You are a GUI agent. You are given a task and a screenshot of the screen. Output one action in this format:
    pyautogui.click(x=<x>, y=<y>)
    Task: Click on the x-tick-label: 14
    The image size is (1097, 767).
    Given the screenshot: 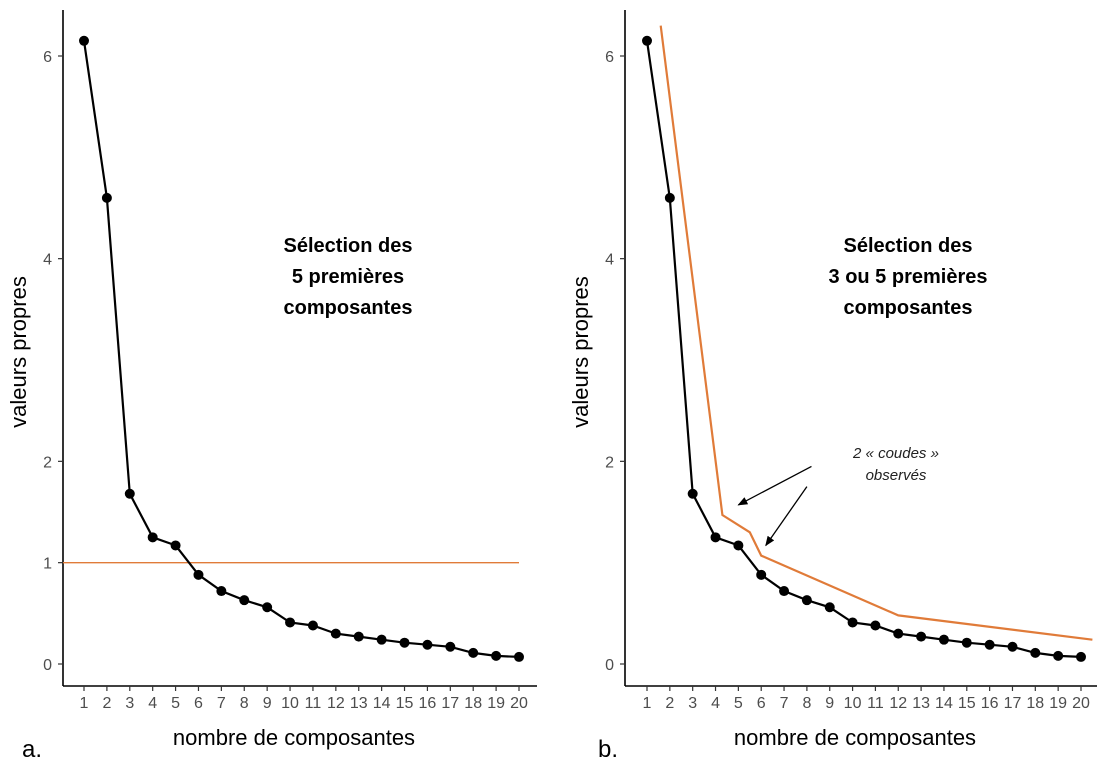 What is the action you would take?
    pyautogui.click(x=382, y=703)
    